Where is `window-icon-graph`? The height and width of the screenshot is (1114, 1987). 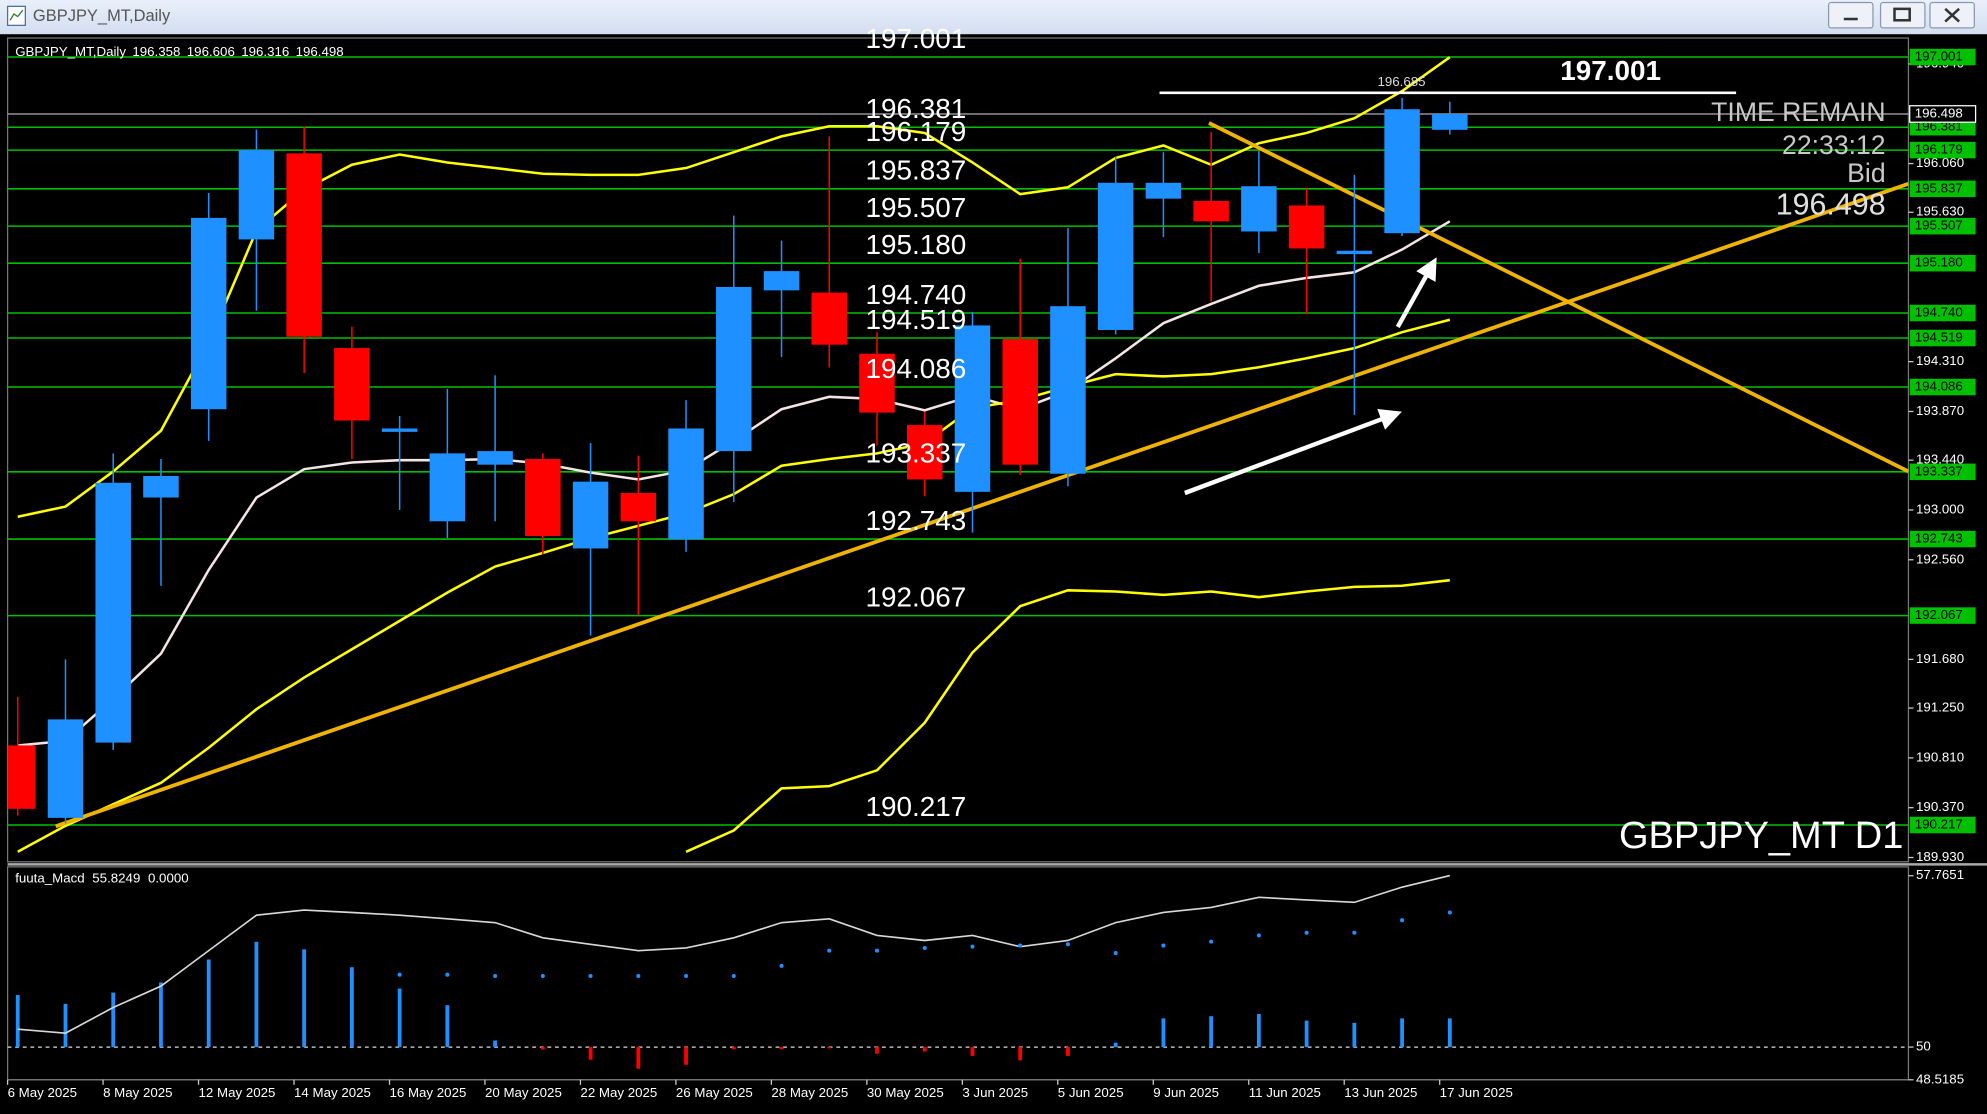 window-icon-graph is located at coordinates (16, 15).